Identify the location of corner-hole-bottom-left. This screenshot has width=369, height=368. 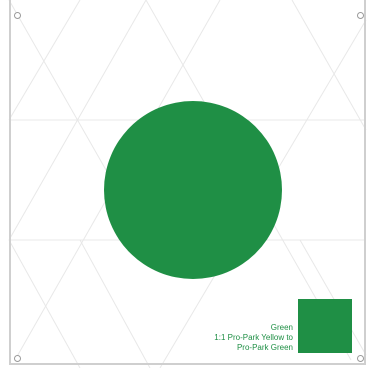
(17, 358).